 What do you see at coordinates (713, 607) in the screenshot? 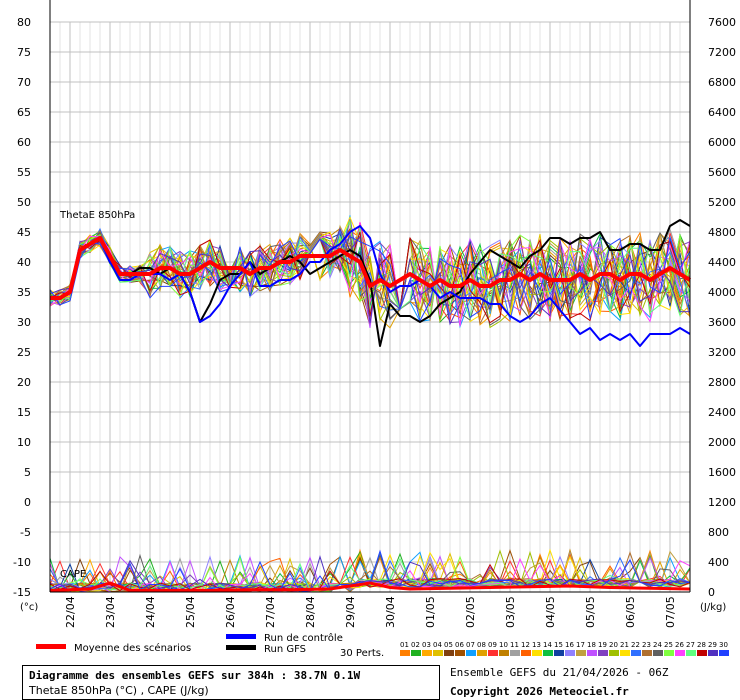
I see `right-axis-unit: (J/kg)` at bounding box center [713, 607].